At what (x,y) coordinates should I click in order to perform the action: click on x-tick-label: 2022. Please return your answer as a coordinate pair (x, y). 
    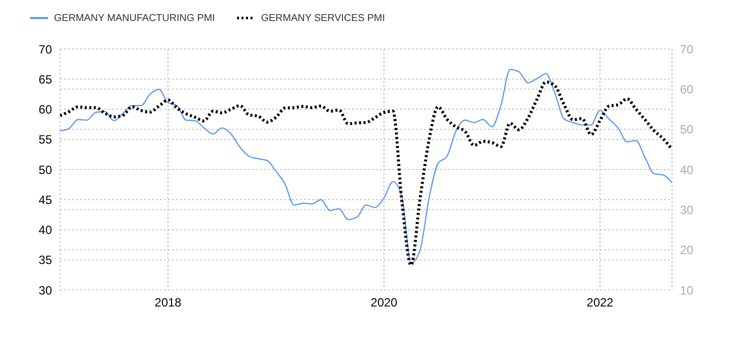
    Looking at the image, I should click on (600, 303).